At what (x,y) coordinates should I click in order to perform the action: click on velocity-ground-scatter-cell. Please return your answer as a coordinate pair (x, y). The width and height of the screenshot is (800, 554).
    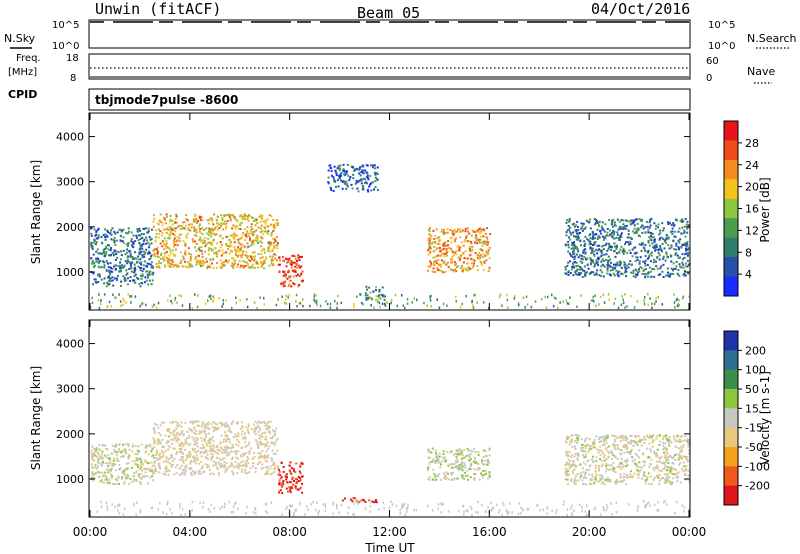
    Looking at the image, I should click on (603, 508).